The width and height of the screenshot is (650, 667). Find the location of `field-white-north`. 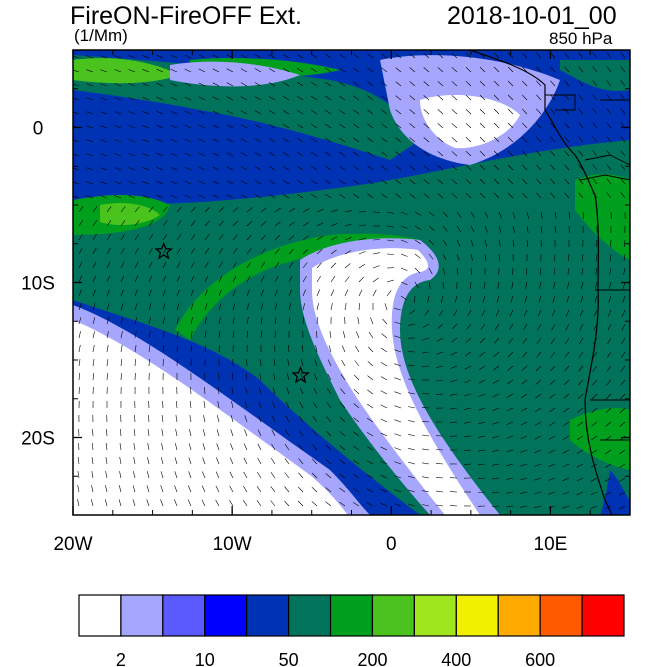

field-white-north is located at coordinates (470, 122).